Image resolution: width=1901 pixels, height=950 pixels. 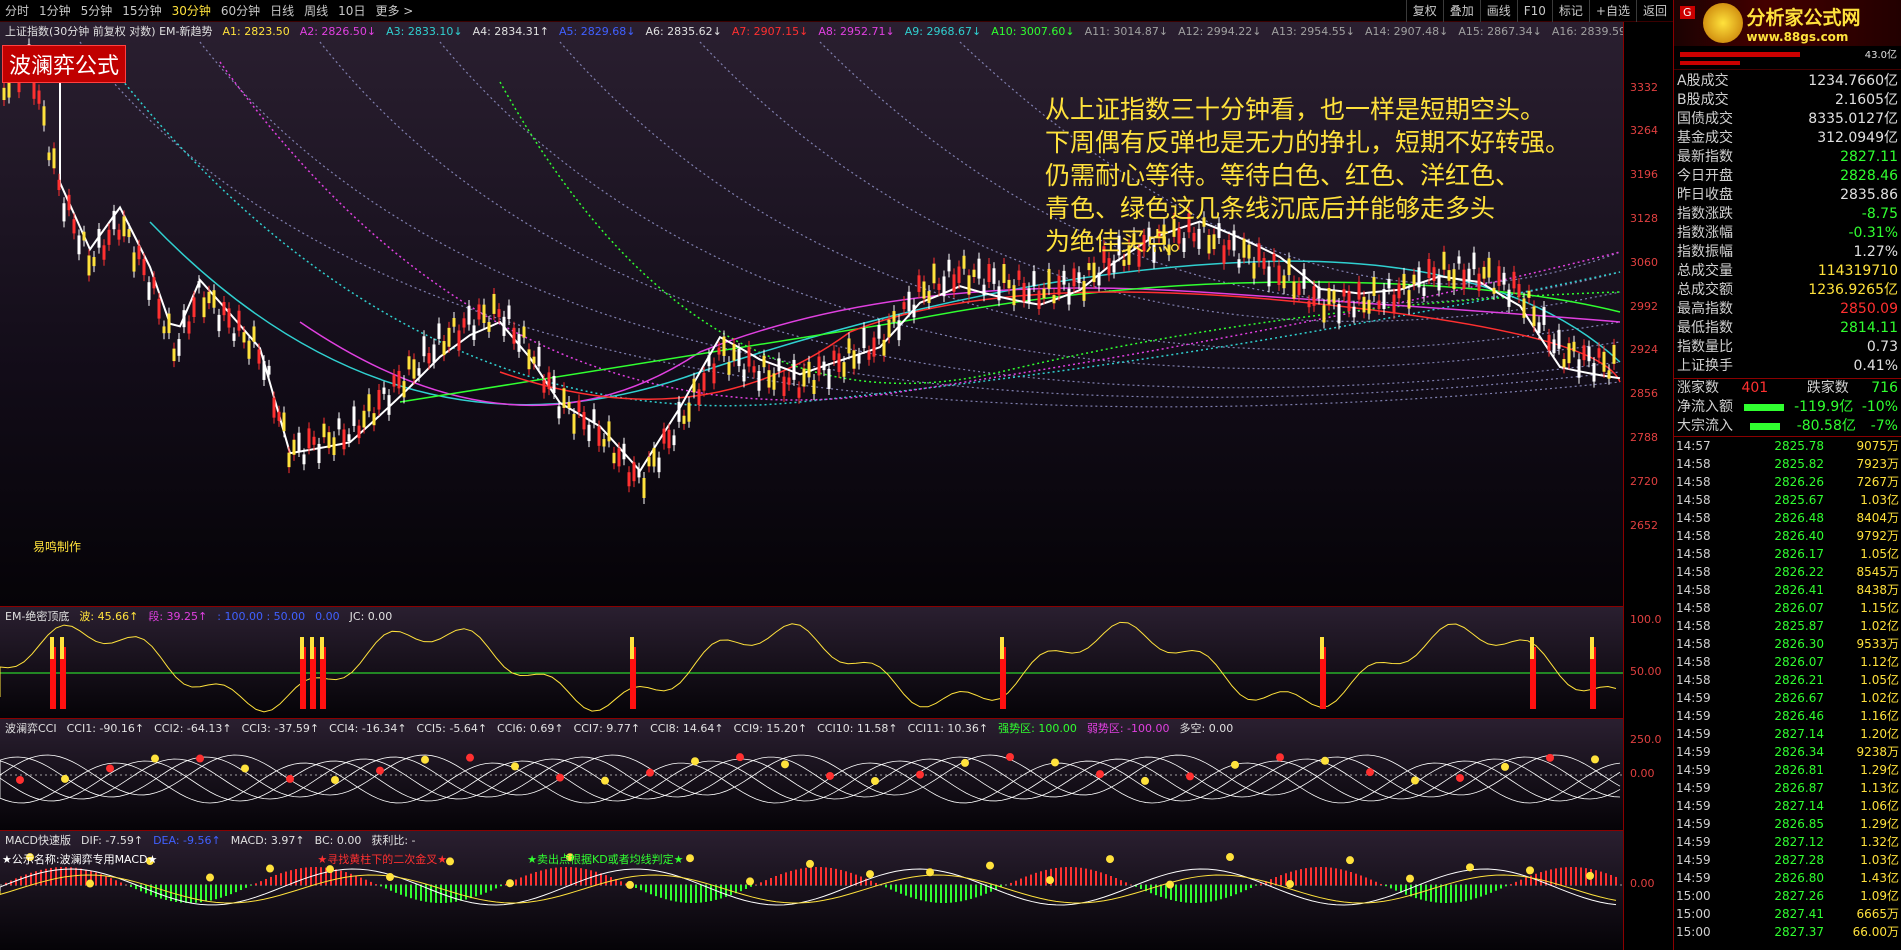 What do you see at coordinates (1787, 157) in the screenshot?
I see `stat-row: 最新指数 2827.11` at bounding box center [1787, 157].